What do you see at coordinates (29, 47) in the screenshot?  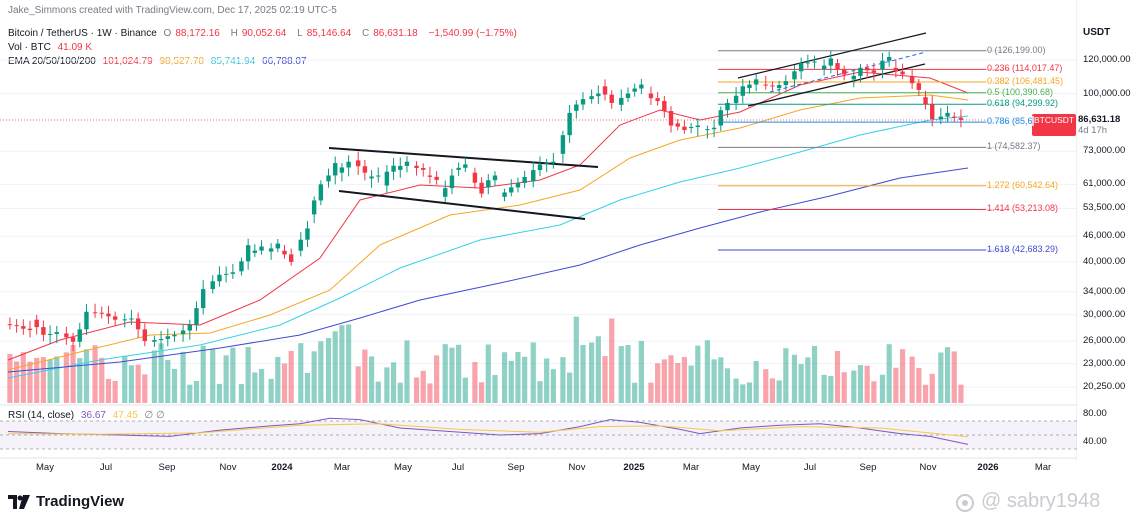 I see `volume-label: Vol · BTC` at bounding box center [29, 47].